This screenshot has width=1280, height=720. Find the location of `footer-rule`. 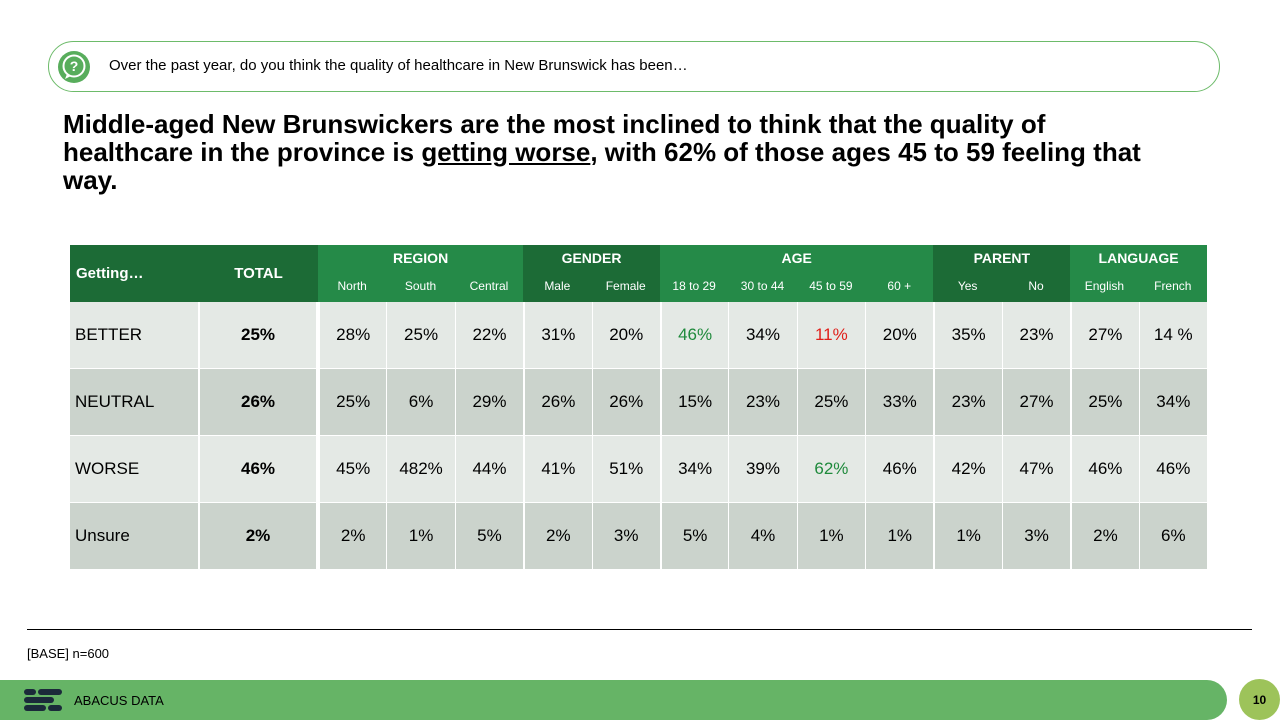

footer-rule is located at coordinates (639, 629).